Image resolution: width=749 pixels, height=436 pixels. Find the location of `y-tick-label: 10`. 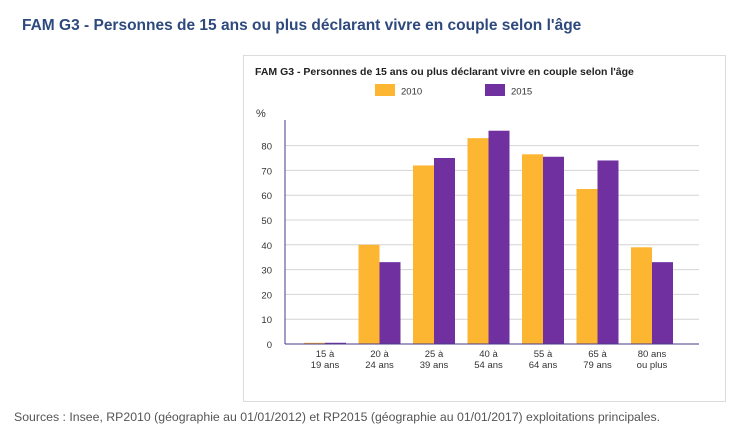

y-tick-label: 10 is located at coordinates (266, 320).